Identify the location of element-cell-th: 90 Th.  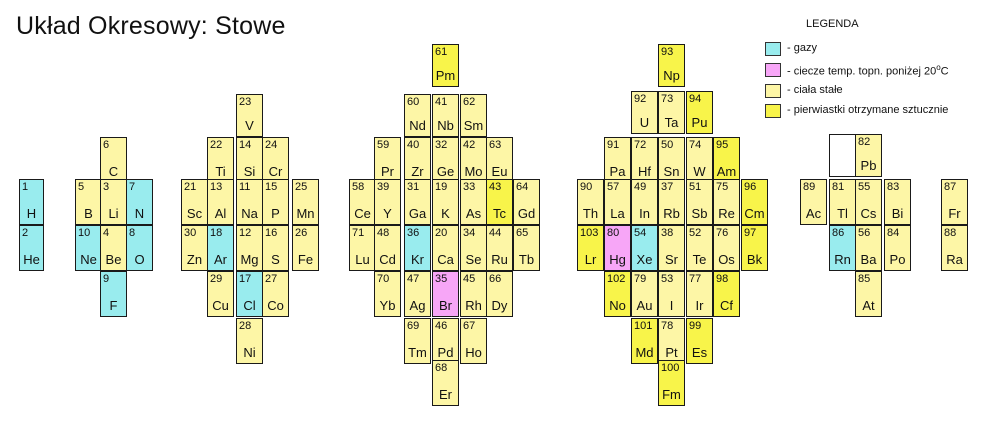
(590, 202).